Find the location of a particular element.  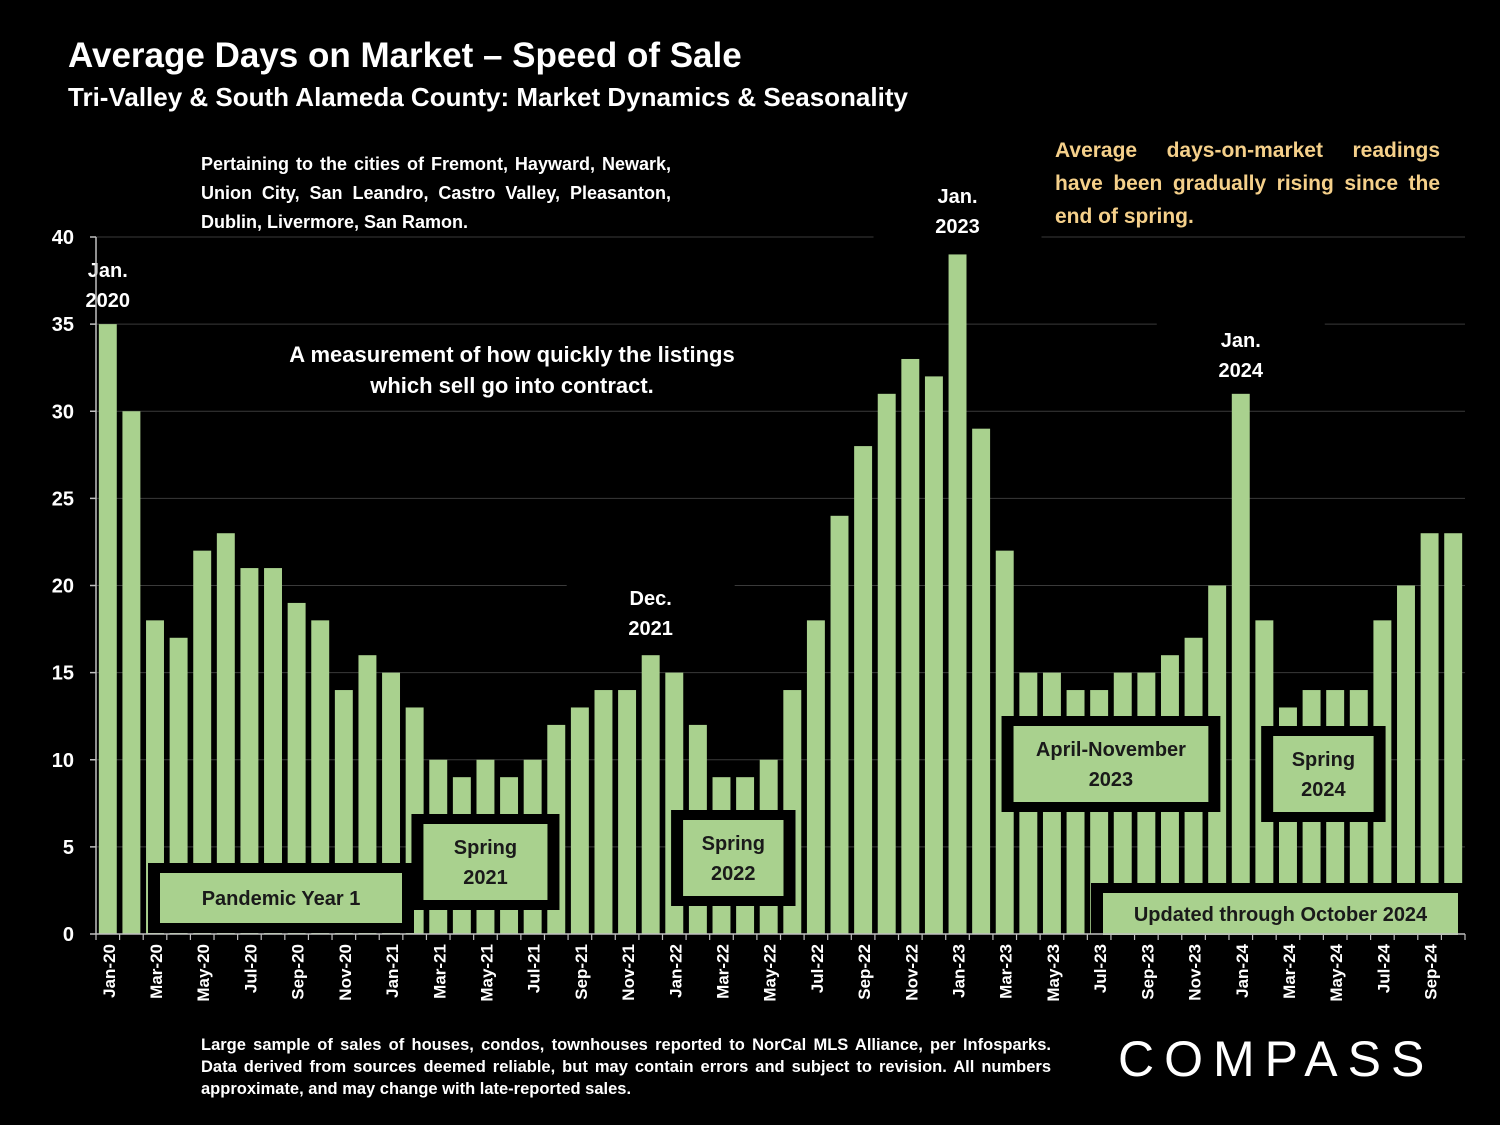

y-tick-label: 20 is located at coordinates (63, 587).